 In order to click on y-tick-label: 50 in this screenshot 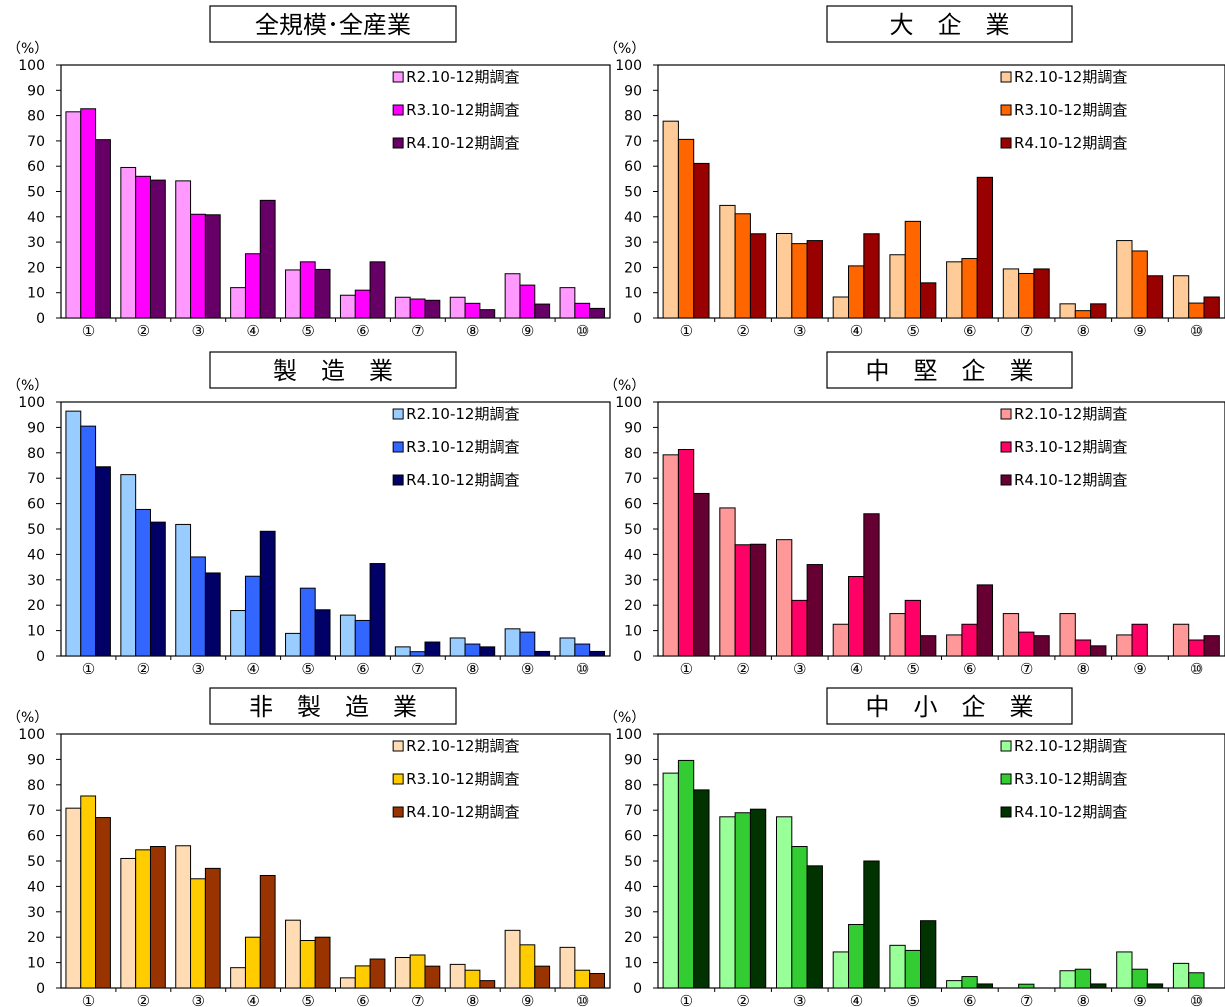, I will do `click(633, 530)`.